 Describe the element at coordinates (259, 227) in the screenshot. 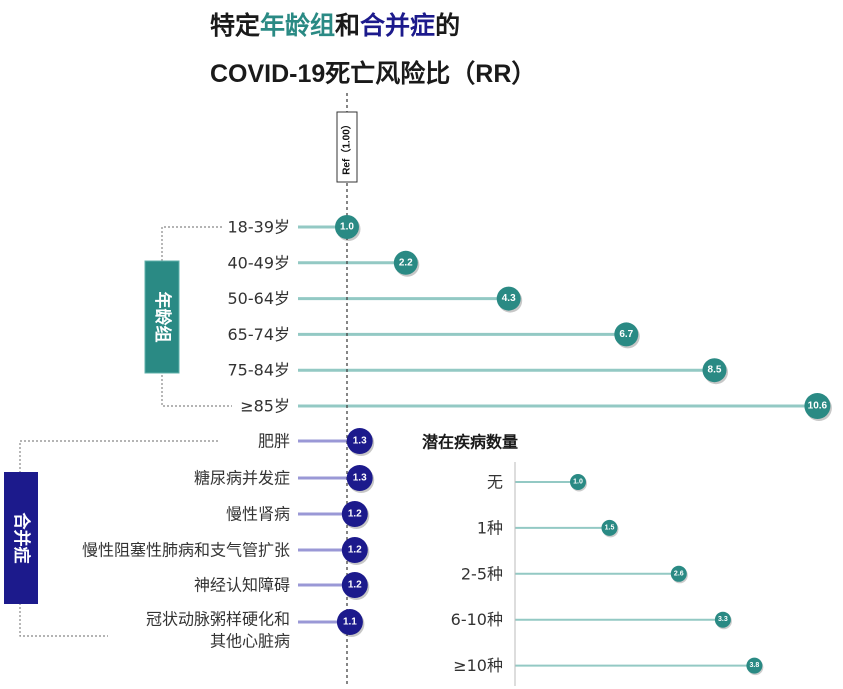

I see `age-category-label-0: 18-39岁` at that location.